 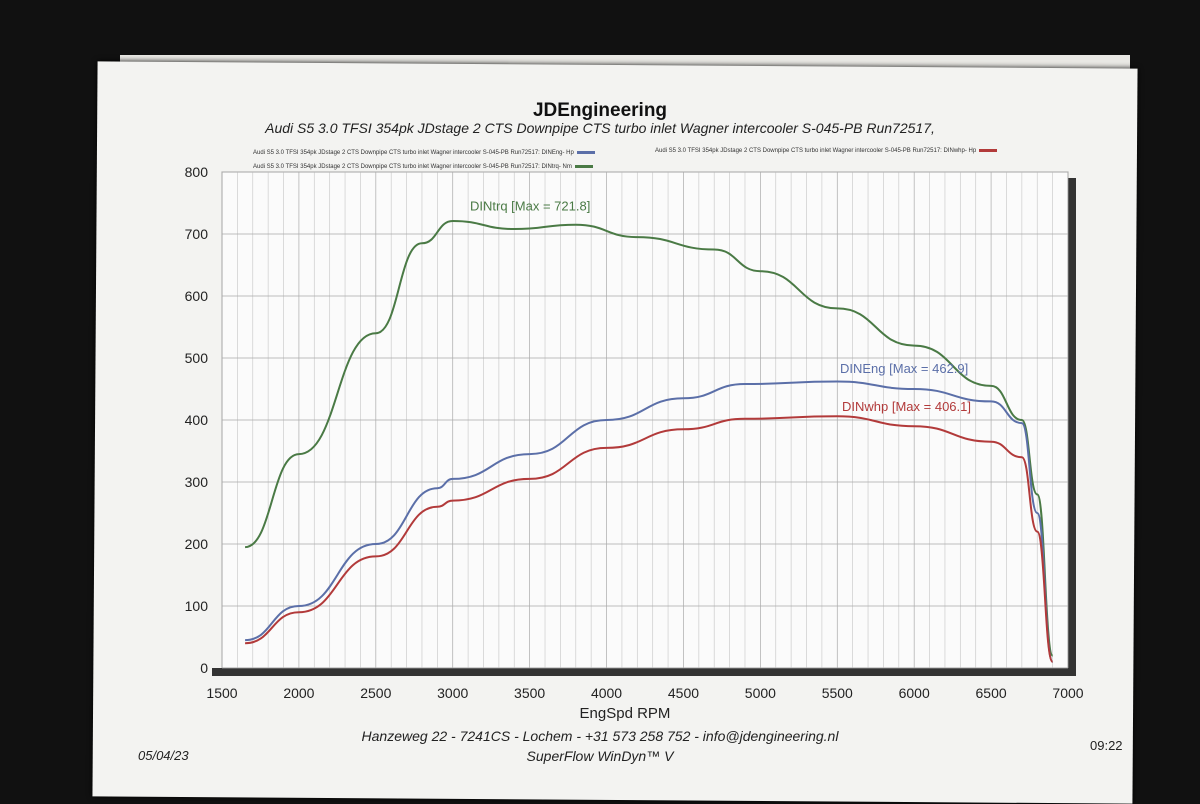 I want to click on y-tick-label: 200, so click(x=197, y=544).